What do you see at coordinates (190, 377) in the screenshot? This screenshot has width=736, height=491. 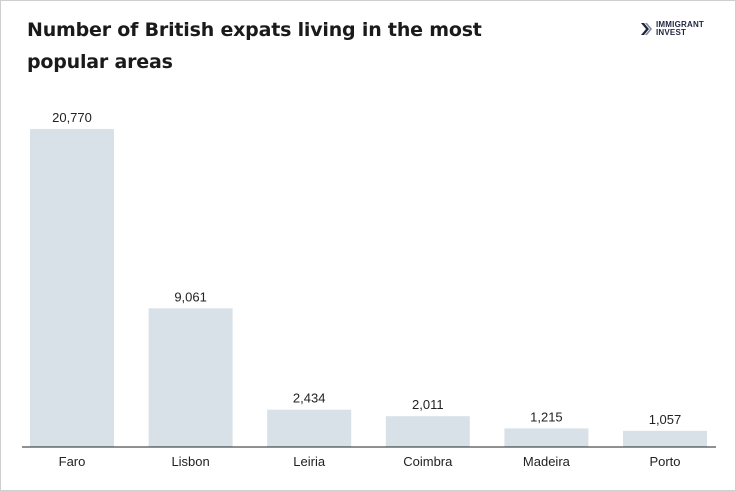 I see `bar-lisbon` at bounding box center [190, 377].